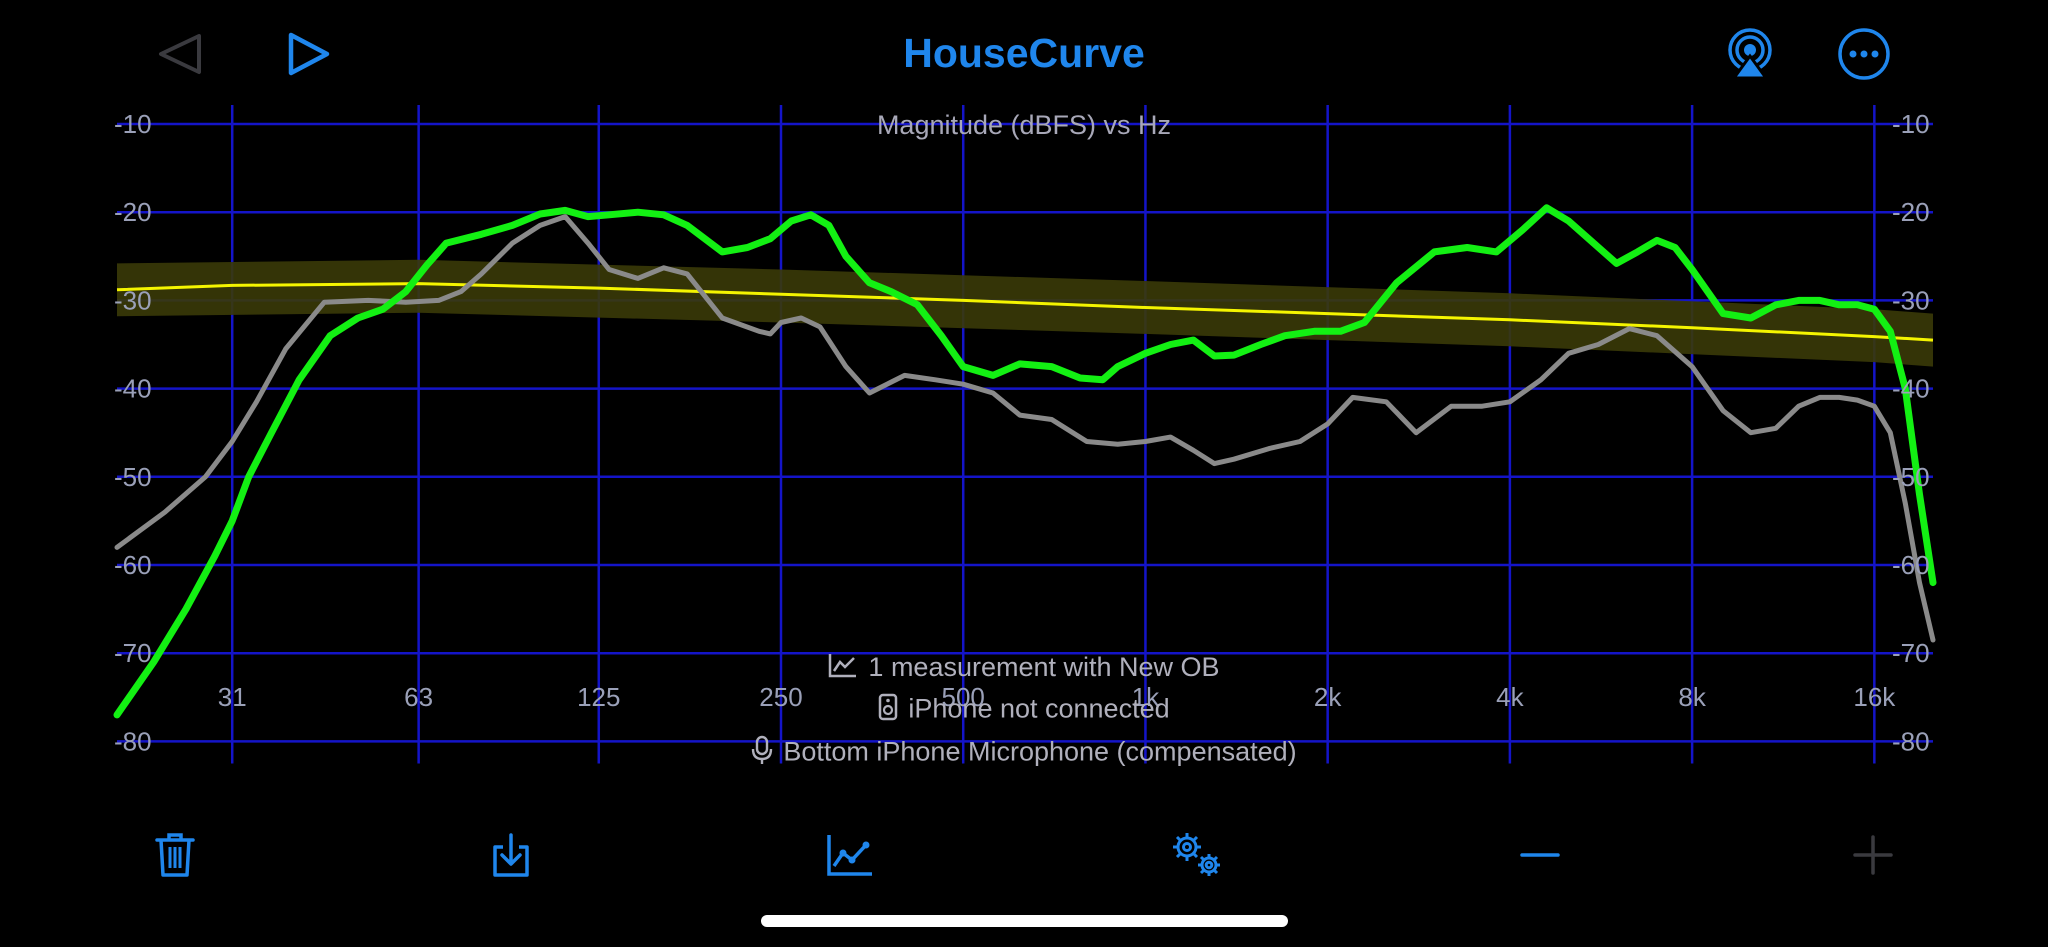 This screenshot has height=947, width=2048. I want to click on x-tick-label: 250, so click(780, 697).